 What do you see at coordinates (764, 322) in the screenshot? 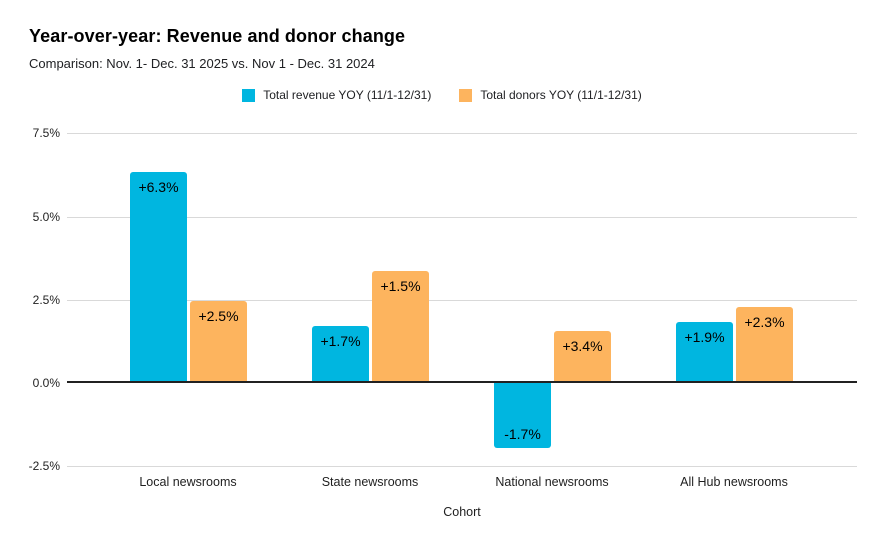
I see `bar-value-label: +2.3%` at bounding box center [764, 322].